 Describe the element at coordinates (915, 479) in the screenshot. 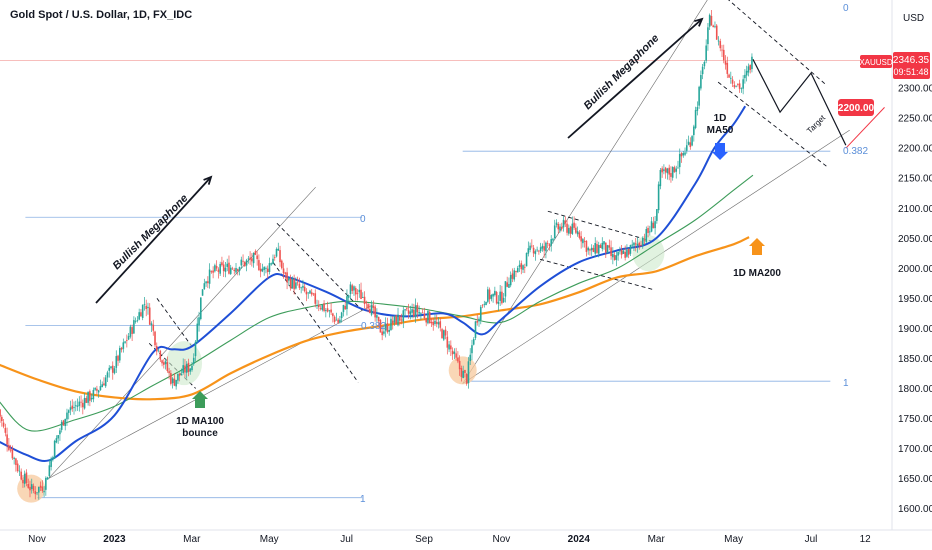

I see `y-tick-label: 1650.00` at that location.